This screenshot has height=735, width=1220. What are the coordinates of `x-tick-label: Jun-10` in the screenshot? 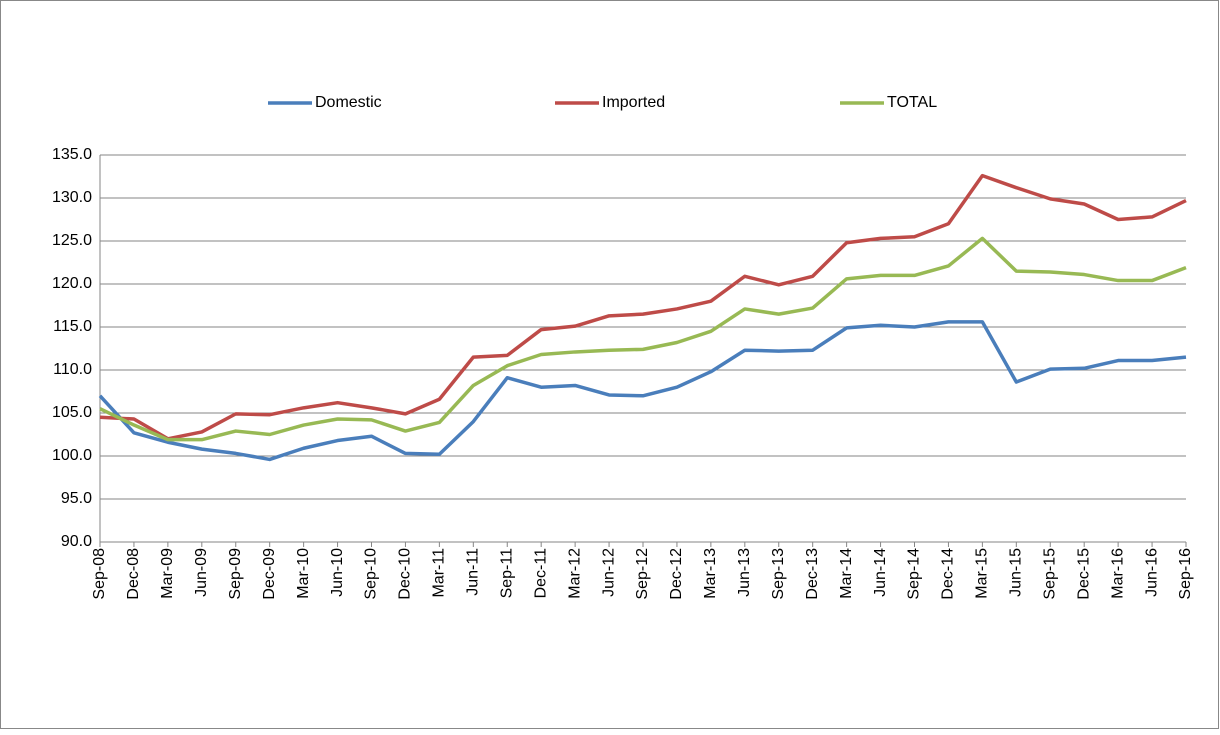 It's located at (337, 572).